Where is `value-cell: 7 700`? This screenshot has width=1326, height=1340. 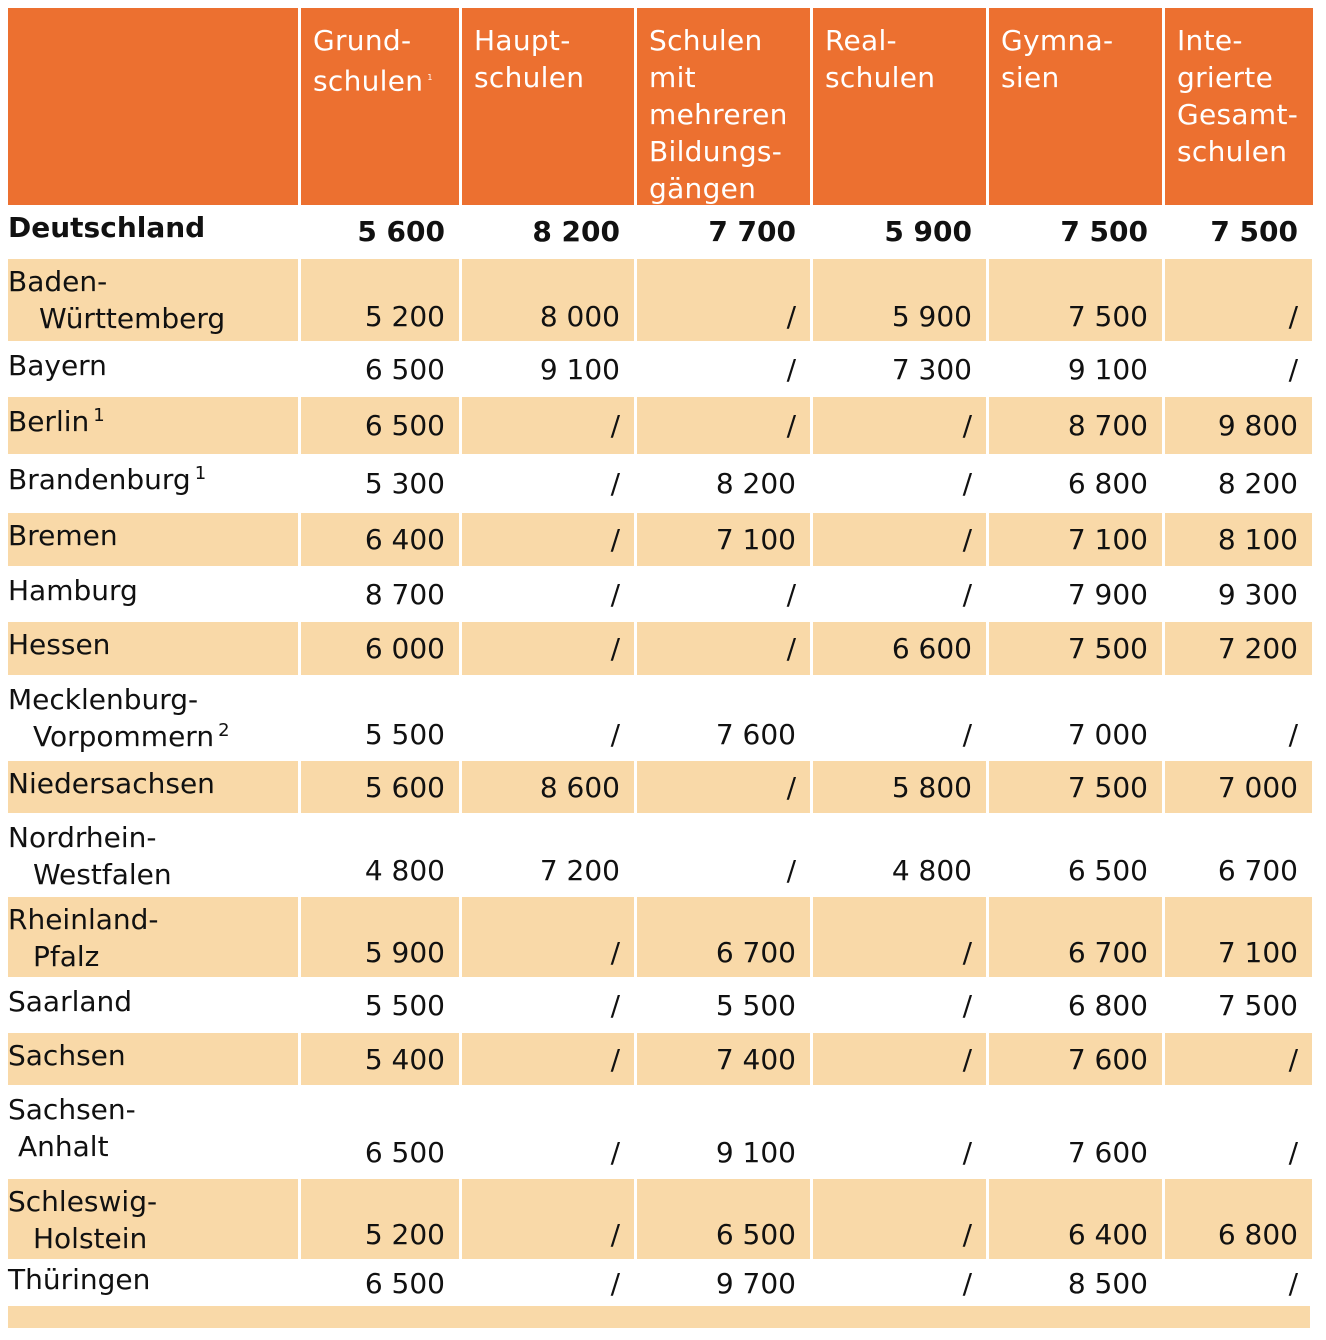 value-cell: 7 700 is located at coordinates (752, 231).